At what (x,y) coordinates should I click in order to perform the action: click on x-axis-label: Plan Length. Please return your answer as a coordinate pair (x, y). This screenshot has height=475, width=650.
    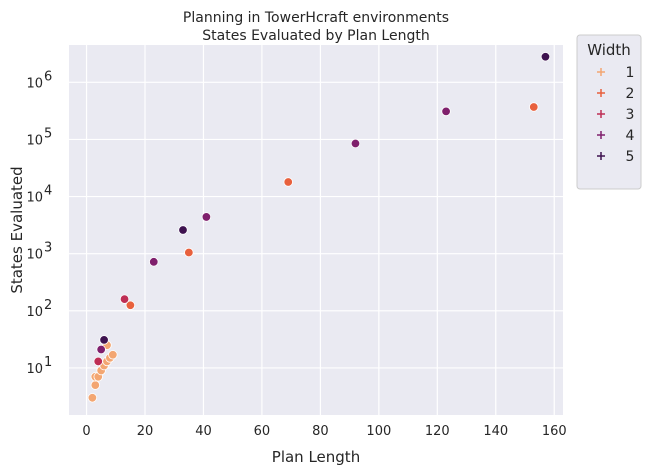
    Looking at the image, I should click on (316, 457).